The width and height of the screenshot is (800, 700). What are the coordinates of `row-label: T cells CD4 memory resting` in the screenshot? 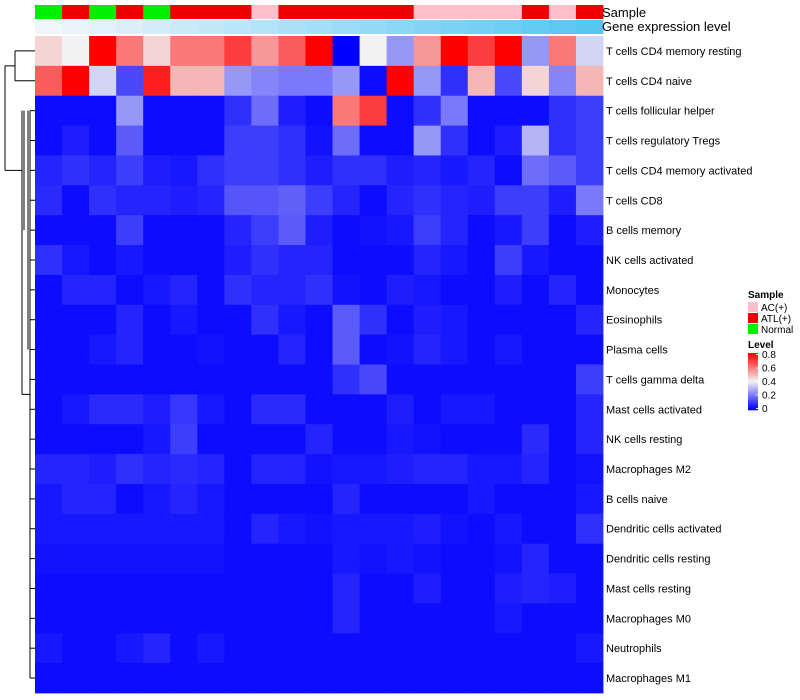 It's located at (674, 52).